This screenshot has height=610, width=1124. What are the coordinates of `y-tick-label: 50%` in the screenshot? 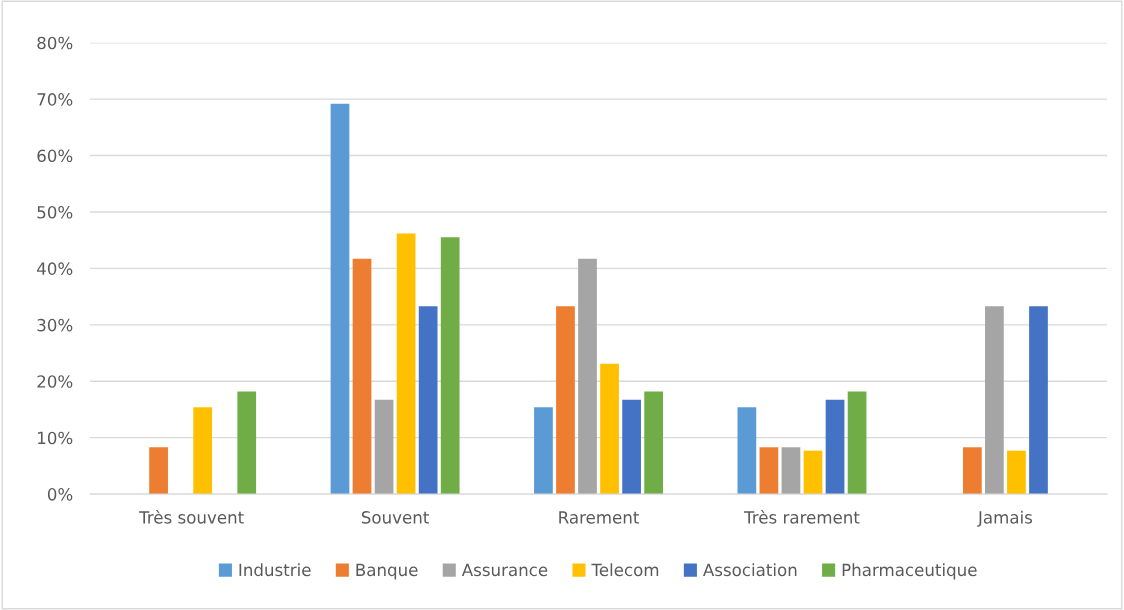 It's located at (55, 212).